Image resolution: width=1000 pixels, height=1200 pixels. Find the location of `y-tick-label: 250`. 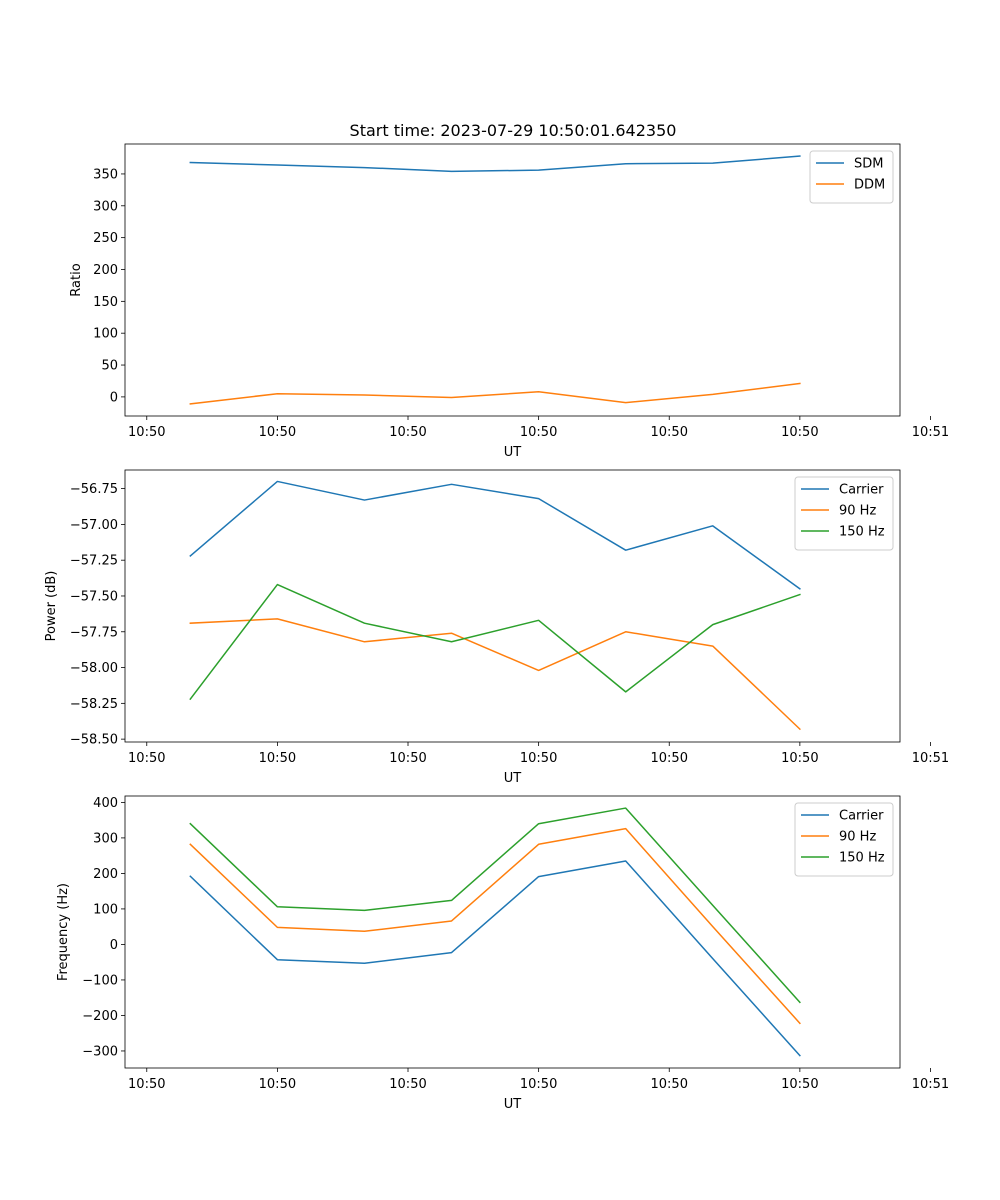

y-tick-label: 250 is located at coordinates (105, 238).